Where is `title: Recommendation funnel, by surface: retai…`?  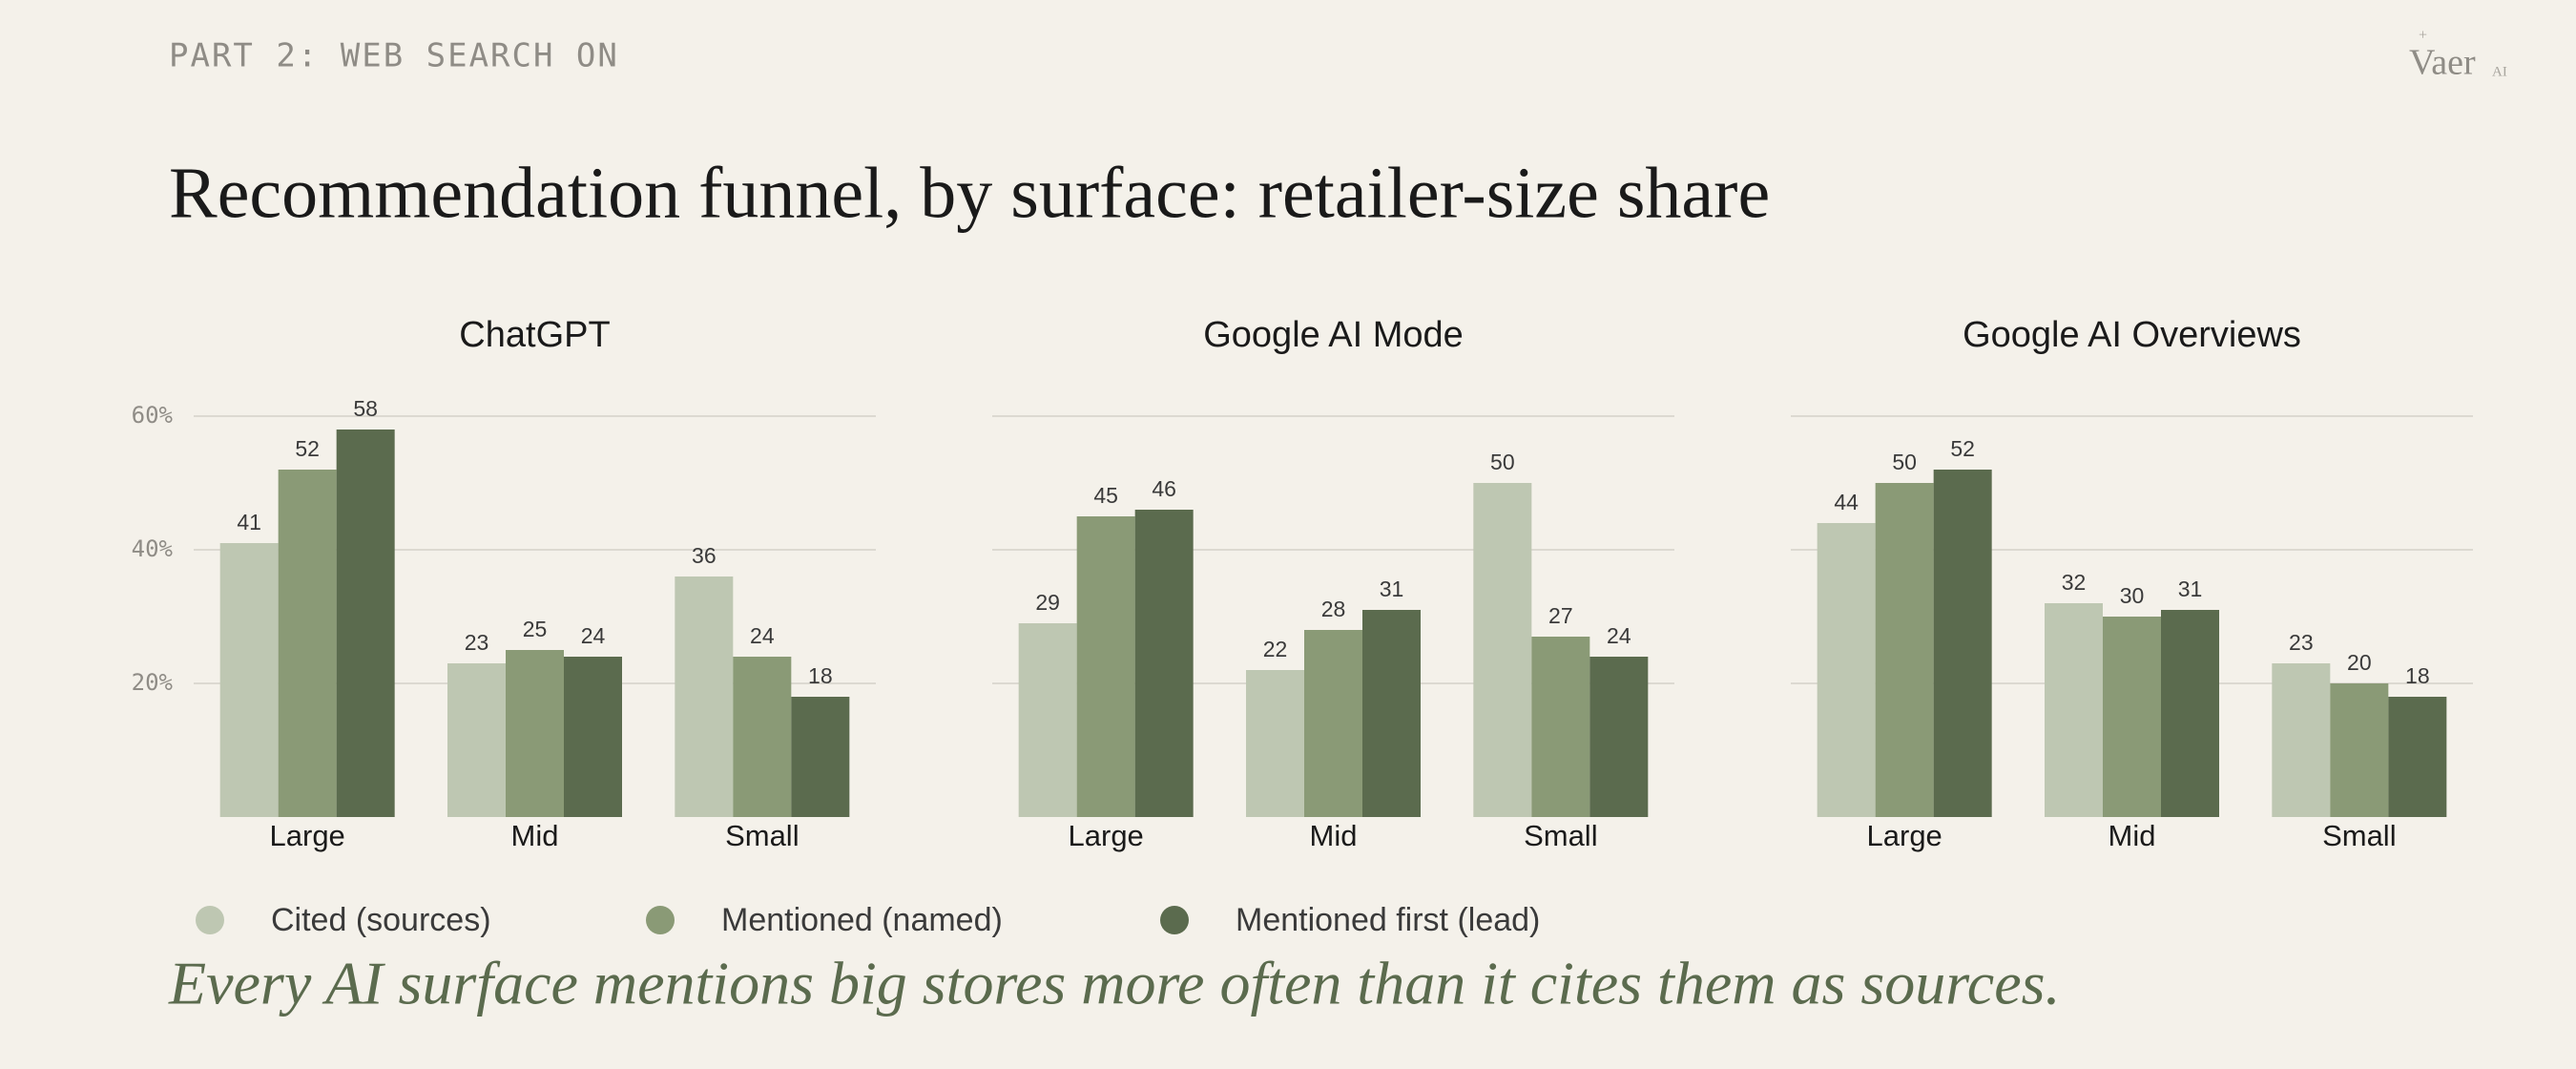 title: Recommendation funnel, by surface: retai… is located at coordinates (969, 193).